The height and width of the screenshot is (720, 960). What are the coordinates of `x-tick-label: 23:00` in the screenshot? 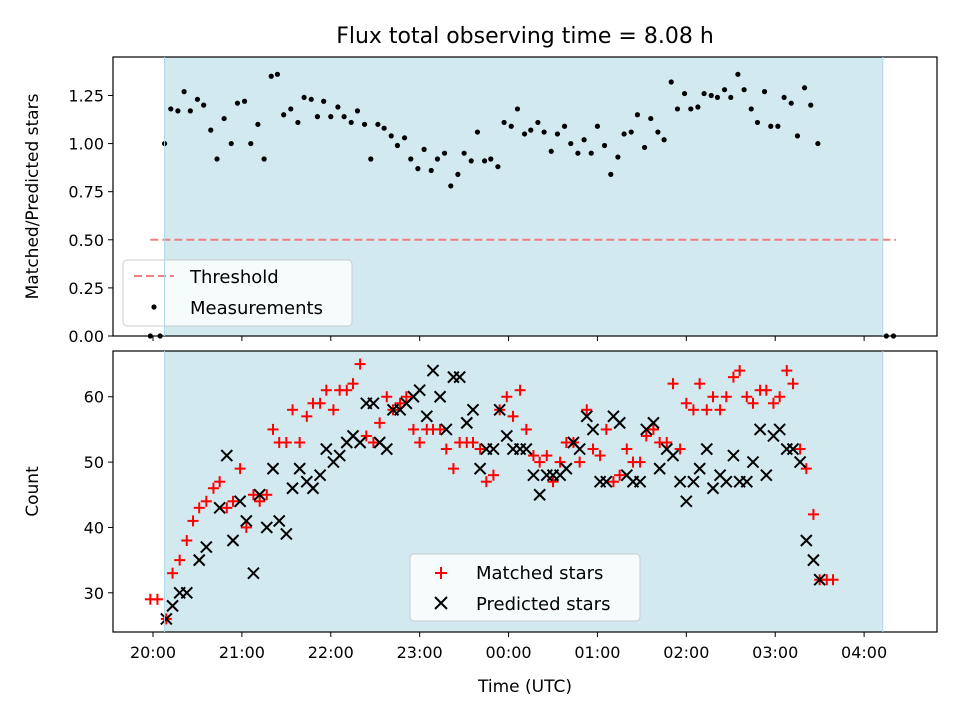 It's located at (420, 652).